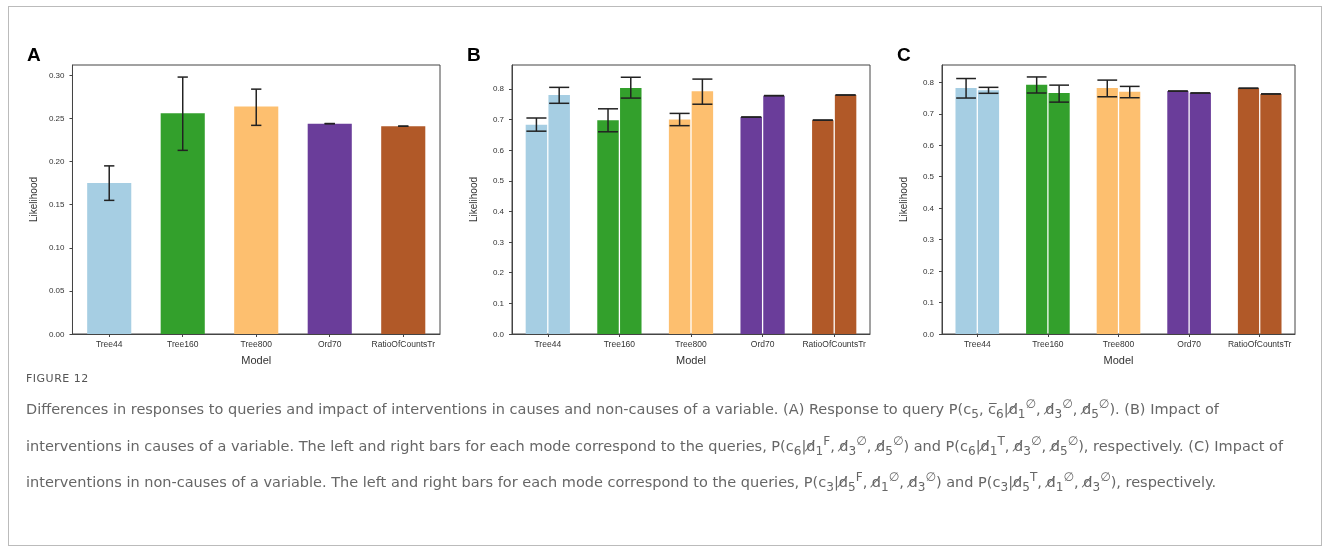 This screenshot has width=1330, height=553. What do you see at coordinates (58, 378) in the screenshot?
I see `caption: FIGURE 12` at bounding box center [58, 378].